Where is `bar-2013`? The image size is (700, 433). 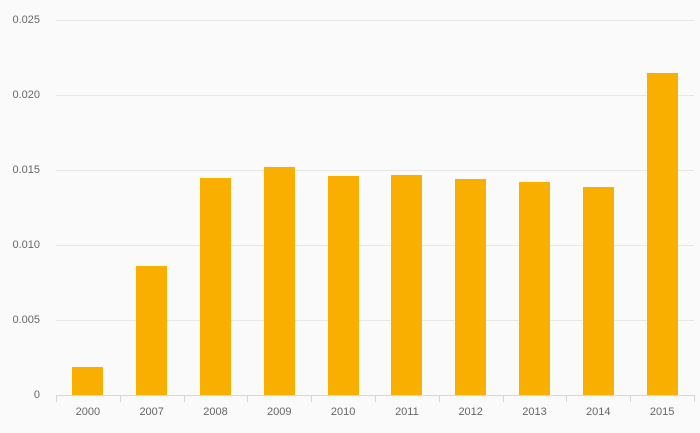 bar-2013 is located at coordinates (534, 288).